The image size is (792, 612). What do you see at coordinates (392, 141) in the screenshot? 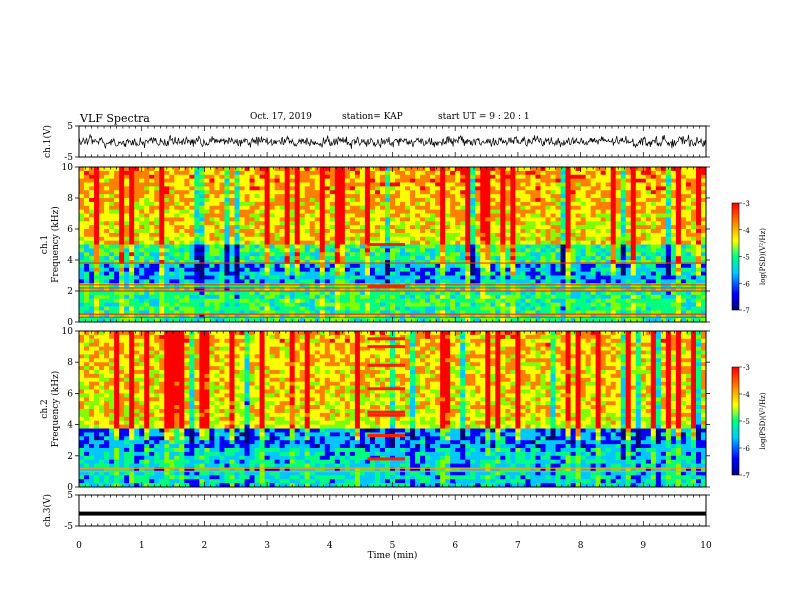
I see `ch1-waveform-line` at bounding box center [392, 141].